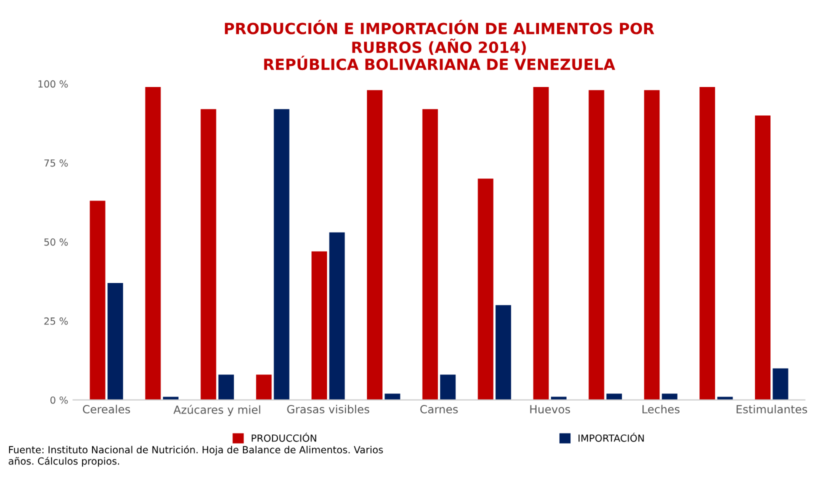 The width and height of the screenshot is (813, 479). What do you see at coordinates (772, 409) in the screenshot?
I see `x-tick-label: Estimulantes` at bounding box center [772, 409].